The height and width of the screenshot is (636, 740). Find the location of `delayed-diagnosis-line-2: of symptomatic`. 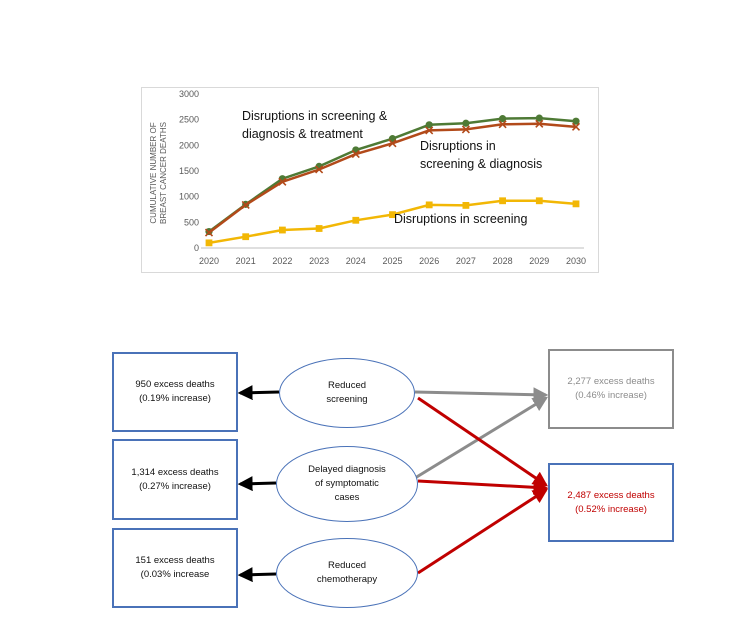

delayed-diagnosis-line-2: of symptomatic is located at coordinates (347, 483).